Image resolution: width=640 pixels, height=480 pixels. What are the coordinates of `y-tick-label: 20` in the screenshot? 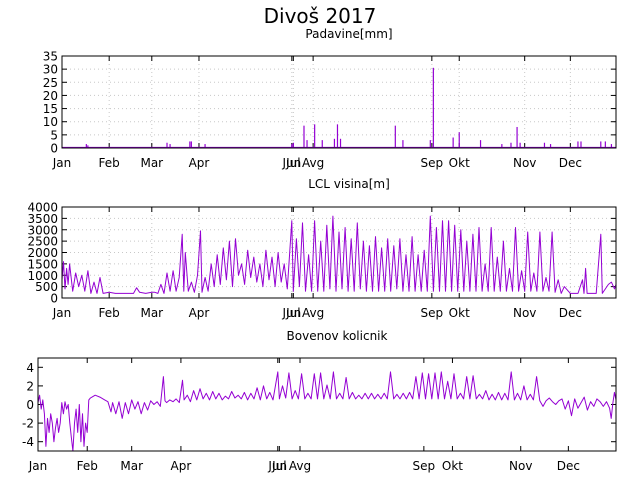 It's located at (50, 96).